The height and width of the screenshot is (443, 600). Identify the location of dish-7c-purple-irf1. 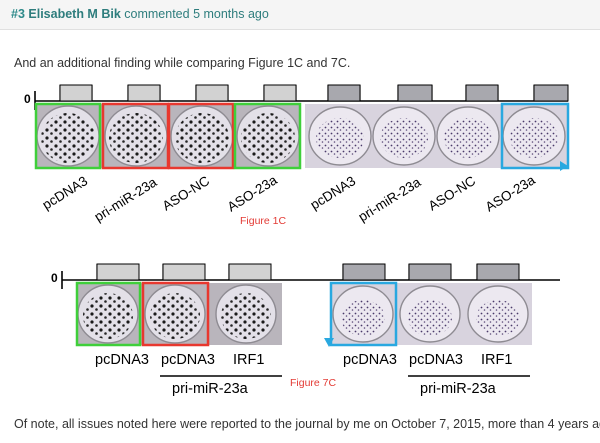
(498, 314).